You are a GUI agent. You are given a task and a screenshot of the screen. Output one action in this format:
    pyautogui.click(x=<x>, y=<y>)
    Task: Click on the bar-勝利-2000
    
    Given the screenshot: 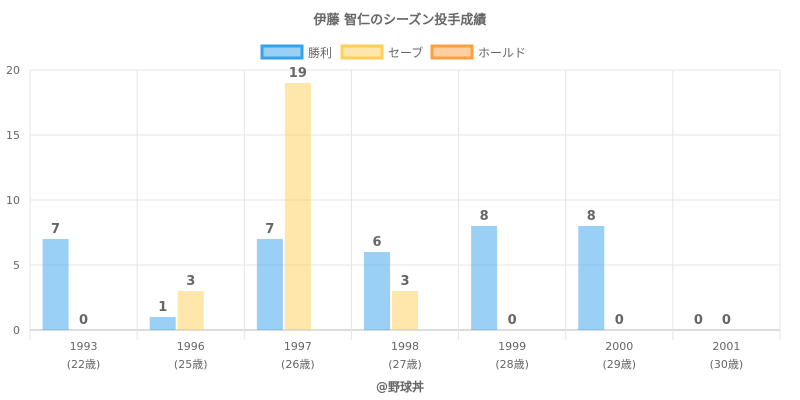 What is the action you would take?
    pyautogui.click(x=591, y=278)
    